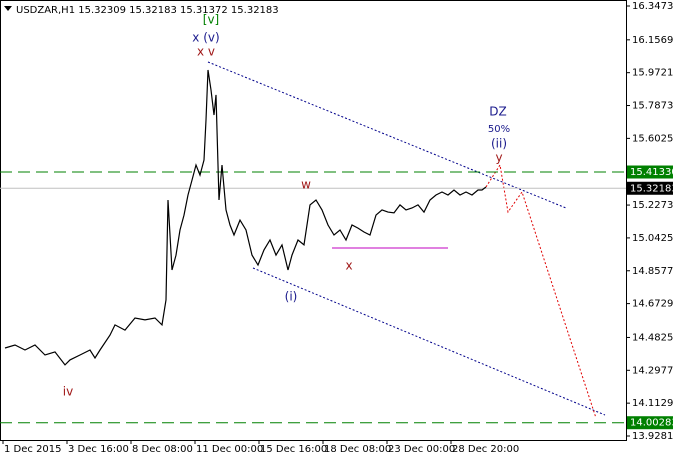  Describe the element at coordinates (291, 297) in the screenshot. I see `annotation: (i)` at that location.